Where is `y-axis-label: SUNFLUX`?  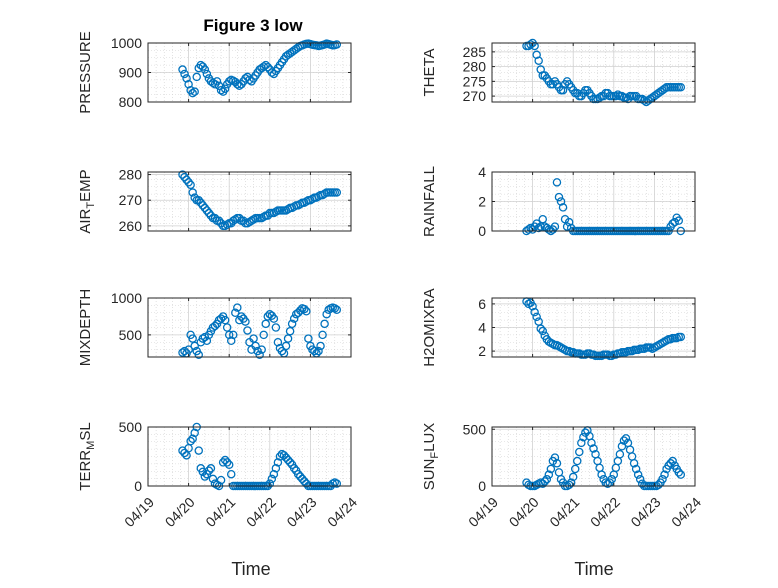 y-axis-label: SUNFLUX is located at coordinates (431, 457).